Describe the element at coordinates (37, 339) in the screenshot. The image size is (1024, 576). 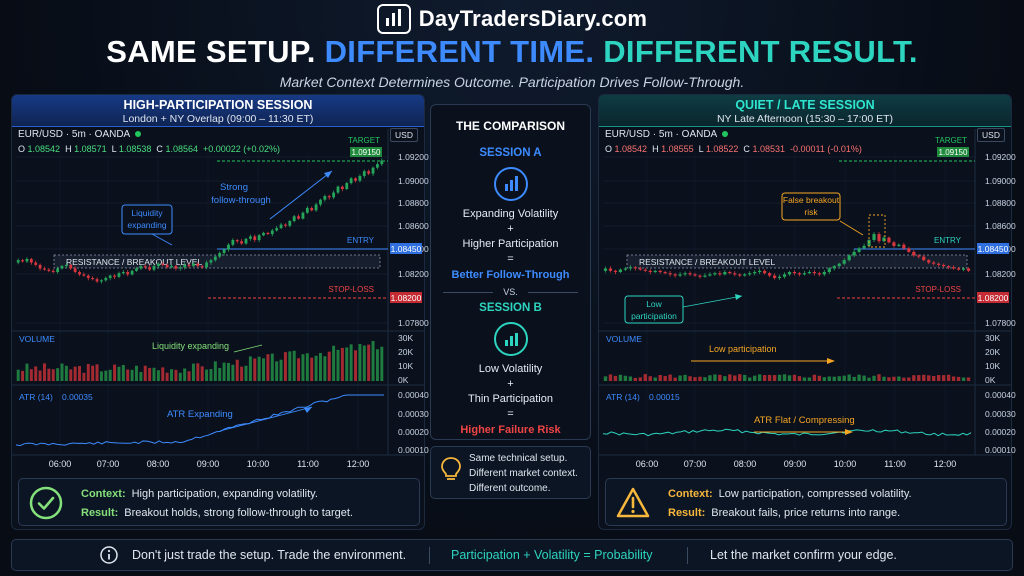
I see `volume-label: VOLUME` at that location.